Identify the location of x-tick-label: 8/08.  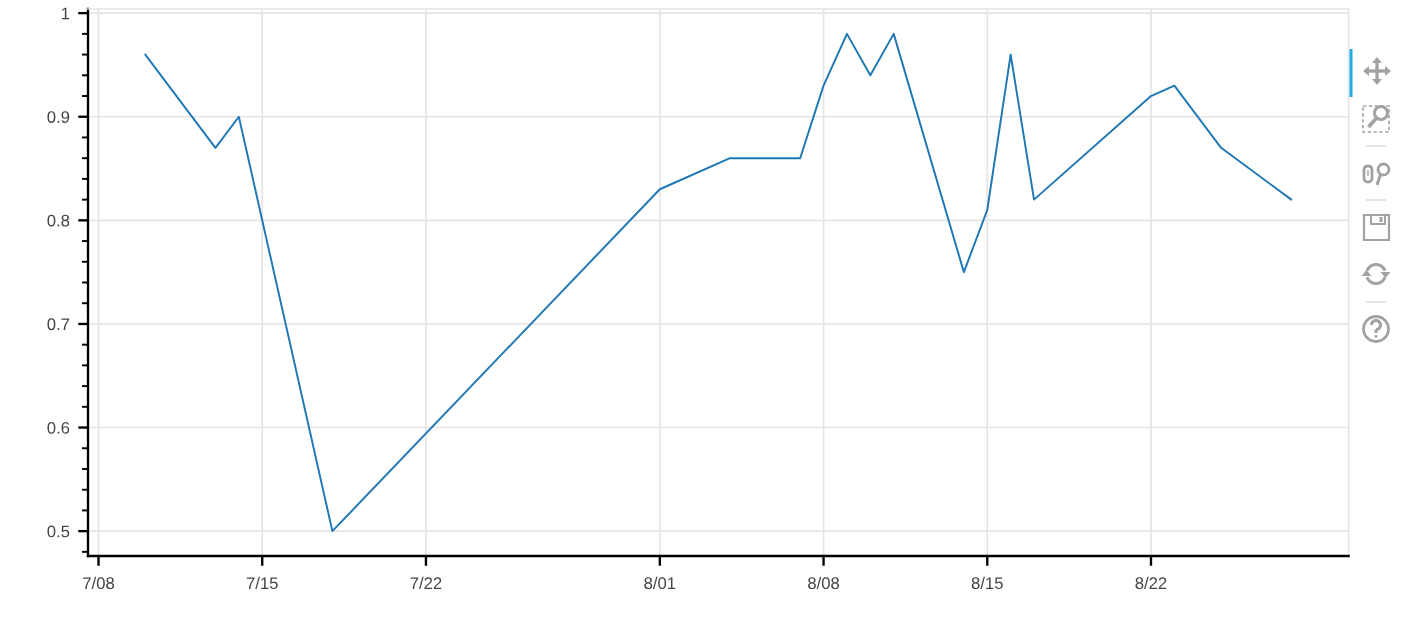
(824, 583).